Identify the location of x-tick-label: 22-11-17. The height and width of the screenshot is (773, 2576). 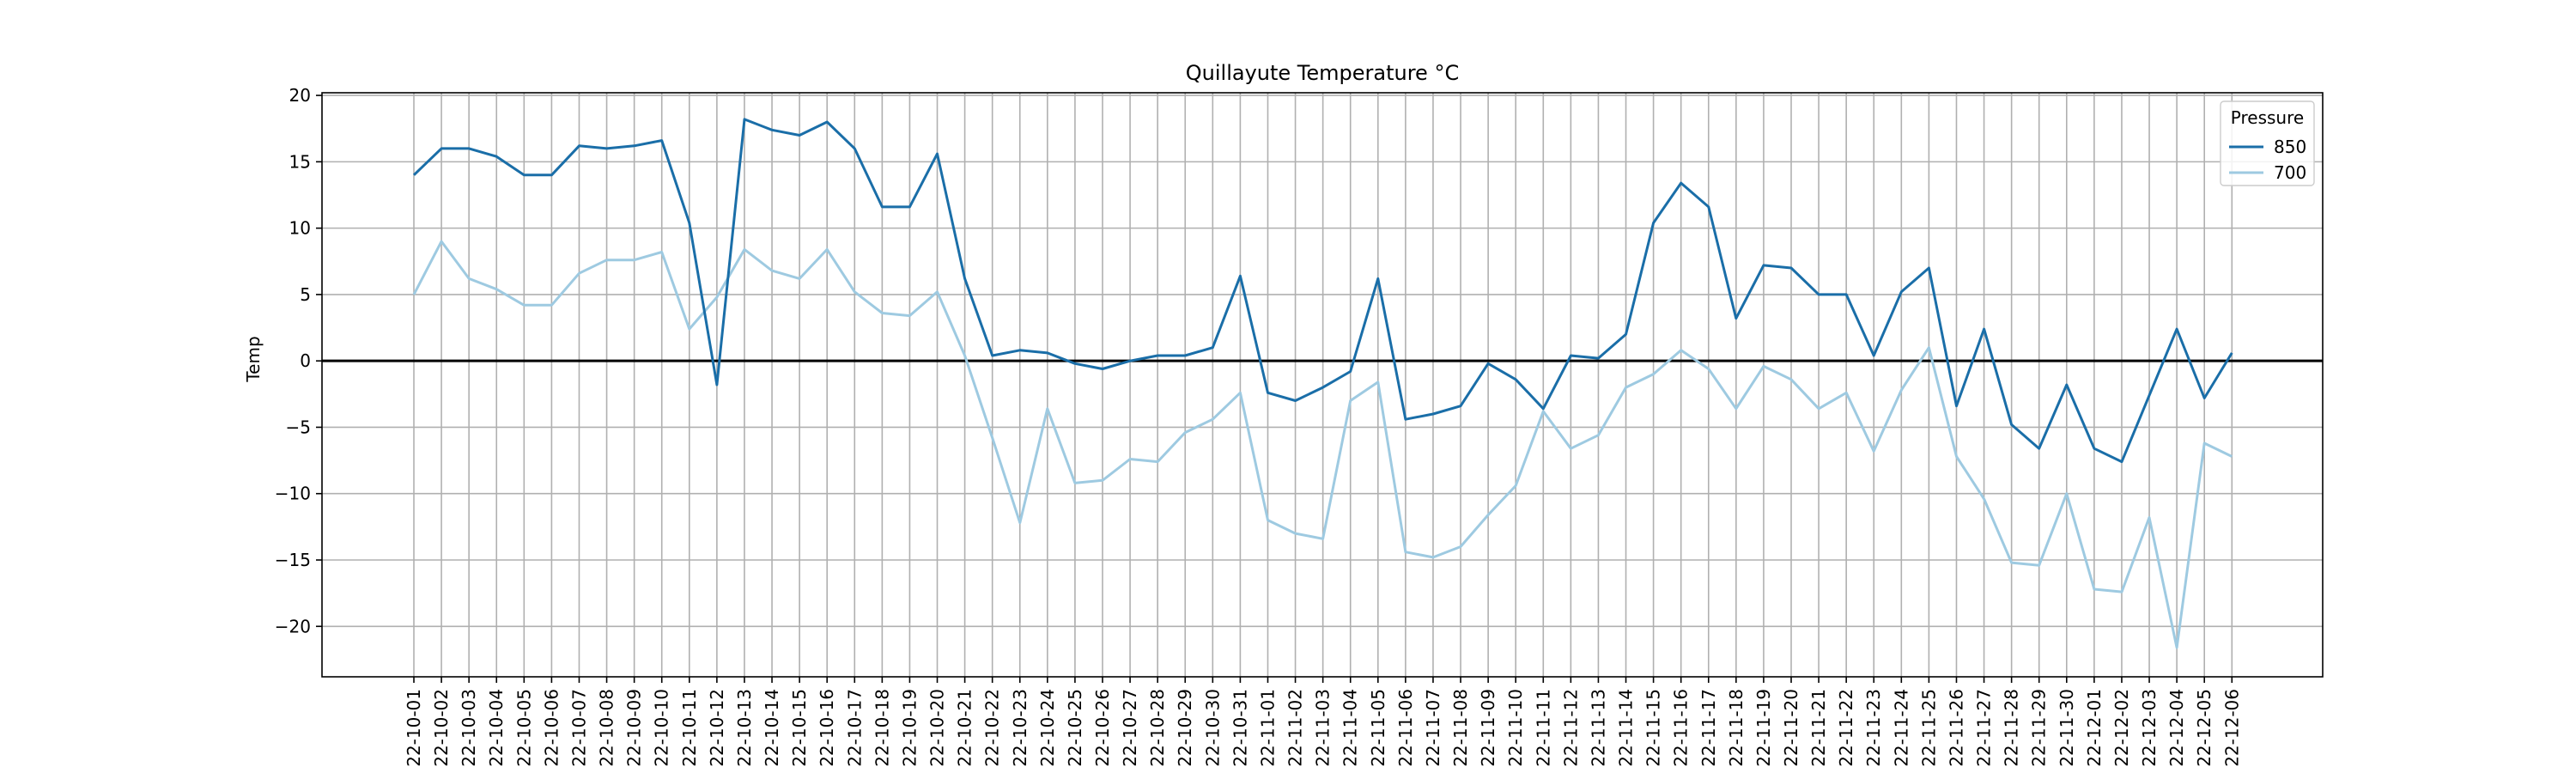
(1708, 728).